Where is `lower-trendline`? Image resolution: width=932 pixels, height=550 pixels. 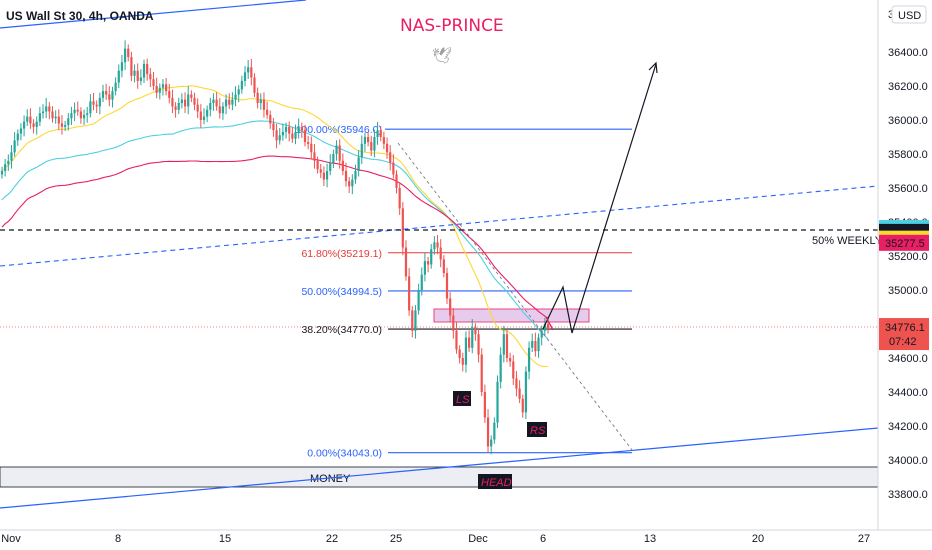 lower-trendline is located at coordinates (439, 468).